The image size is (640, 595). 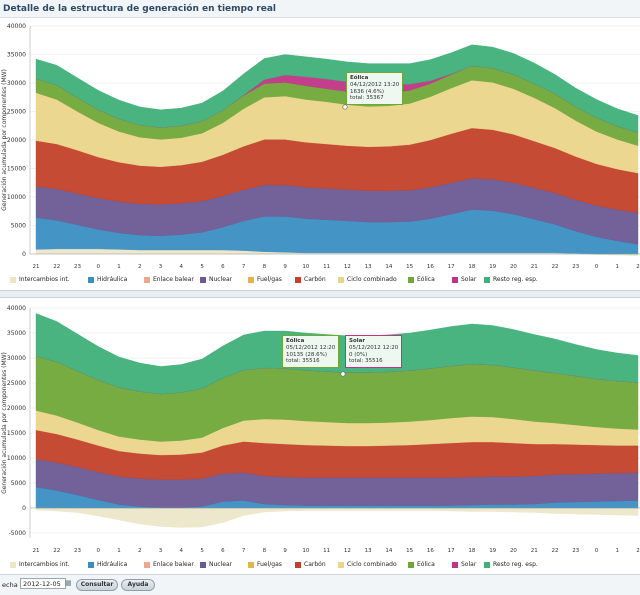 I want to click on y-tick-label: 35000, so click(x=16, y=55).